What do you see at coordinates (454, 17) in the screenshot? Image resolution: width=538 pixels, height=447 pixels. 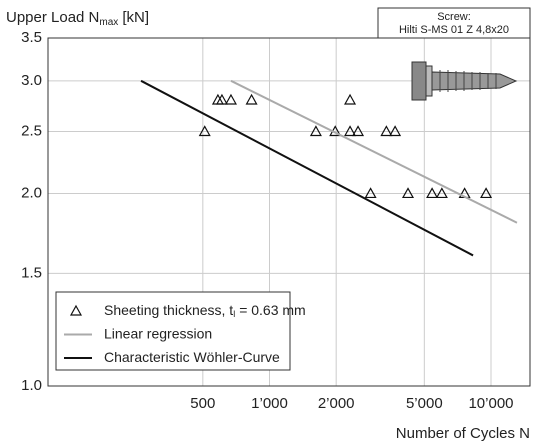 I see `annotation-line: Screw:` at bounding box center [454, 17].